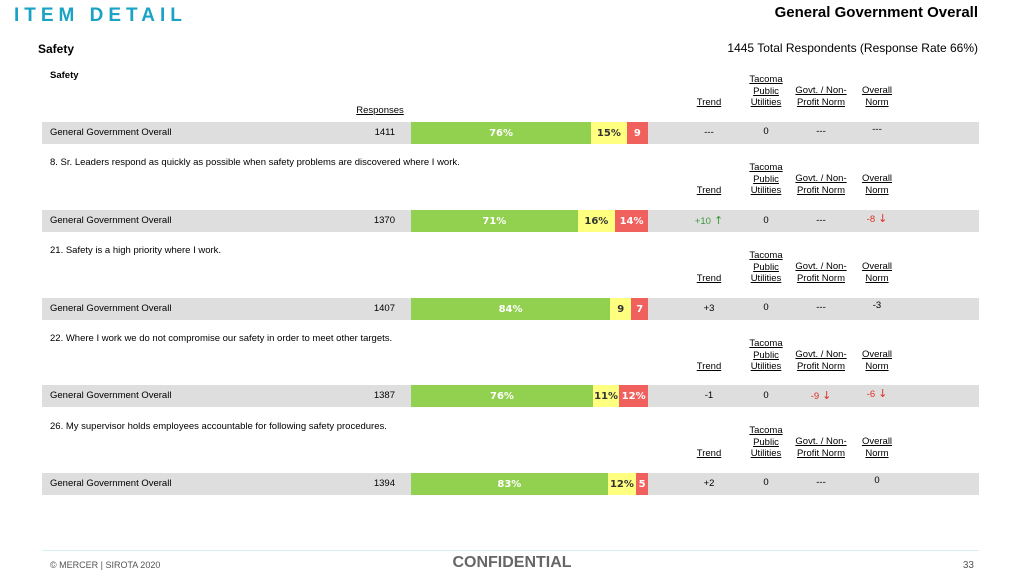 Image resolution: width=1024 pixels, height=575 pixels. I want to click on unfavorable-segment: 9, so click(637, 133).